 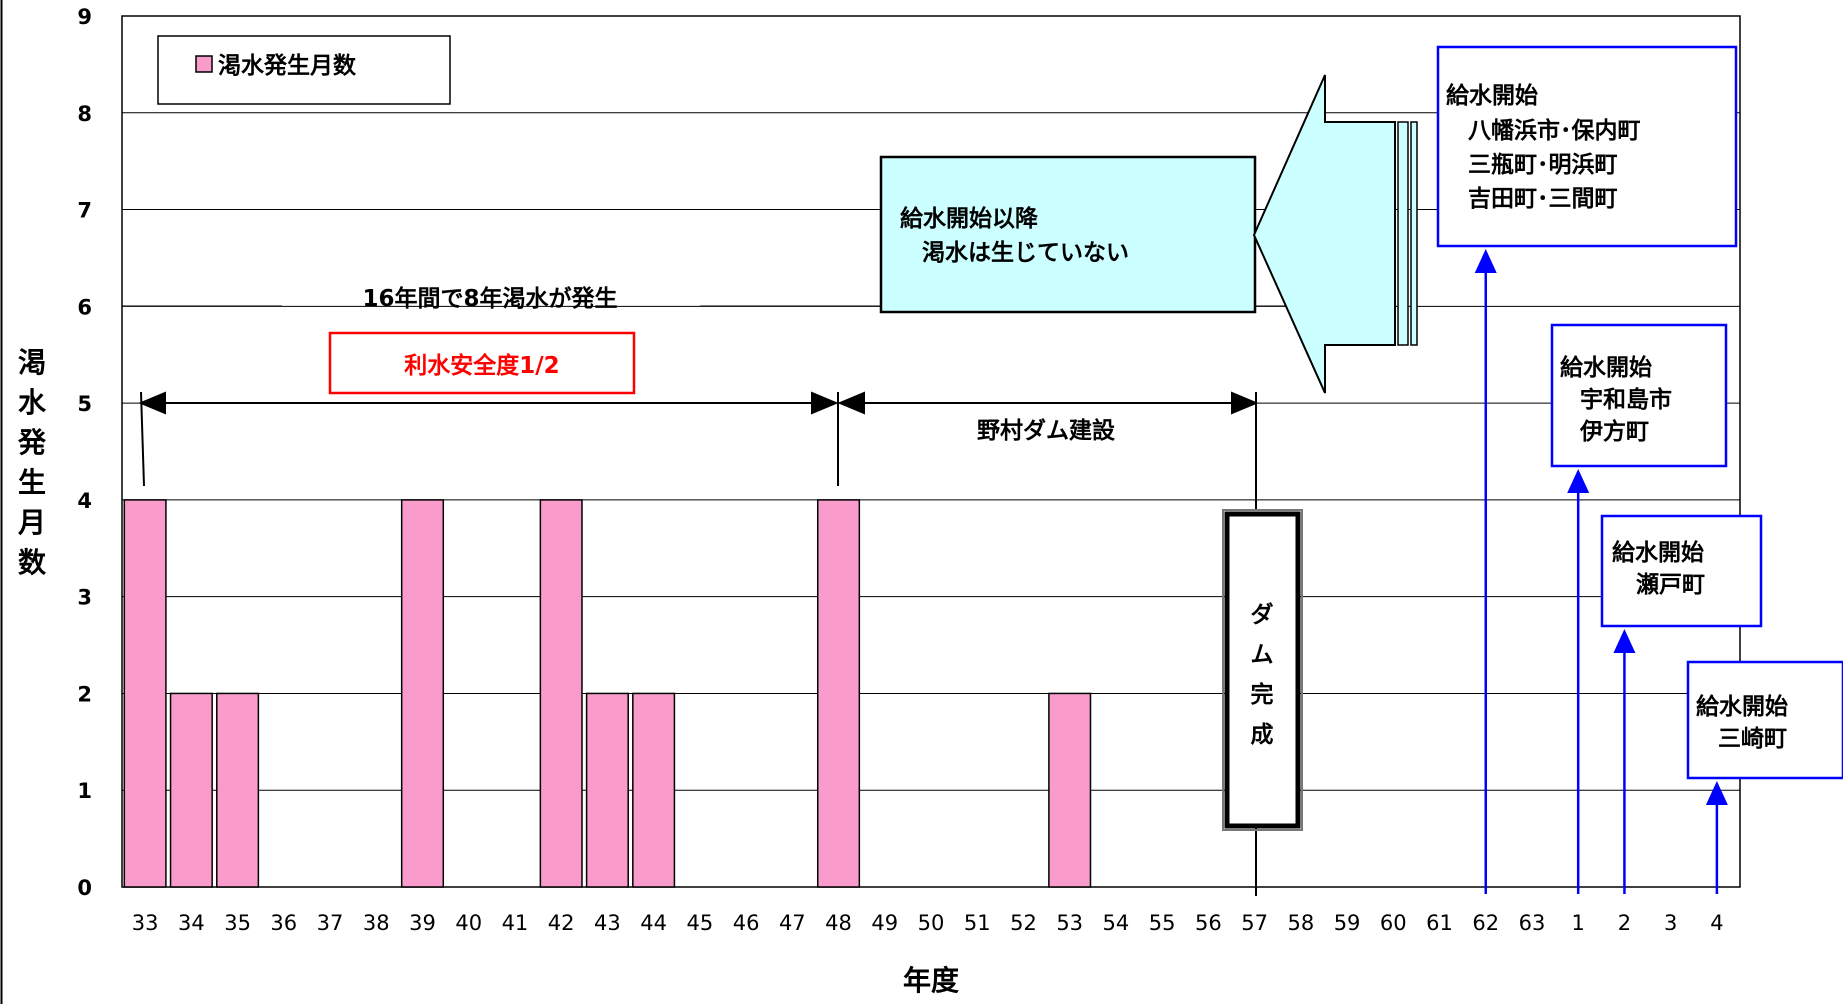 I want to click on y-axis-title-char: 水, so click(x=32, y=402).